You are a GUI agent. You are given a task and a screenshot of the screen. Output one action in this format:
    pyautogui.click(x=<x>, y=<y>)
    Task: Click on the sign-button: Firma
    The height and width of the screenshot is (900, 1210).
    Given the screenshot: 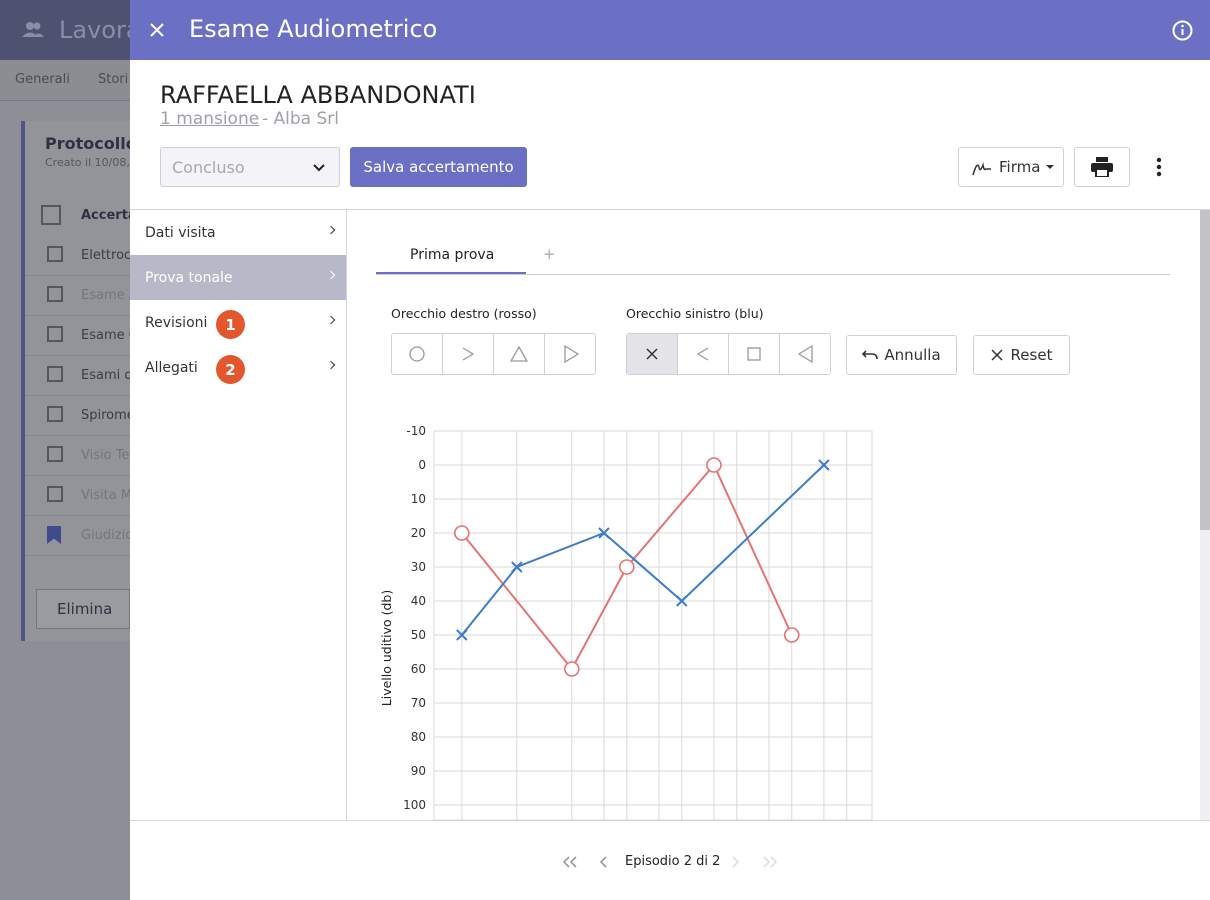 What is the action you would take?
    pyautogui.click(x=1011, y=167)
    